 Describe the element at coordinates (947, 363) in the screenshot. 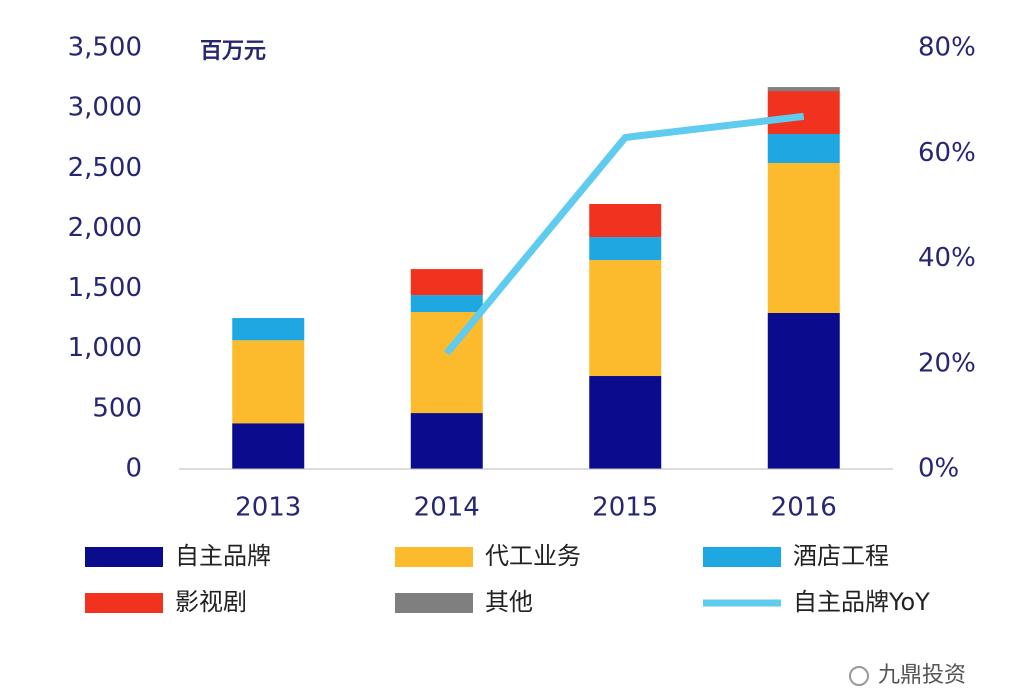

I see `y2-tick-label: 20%` at that location.